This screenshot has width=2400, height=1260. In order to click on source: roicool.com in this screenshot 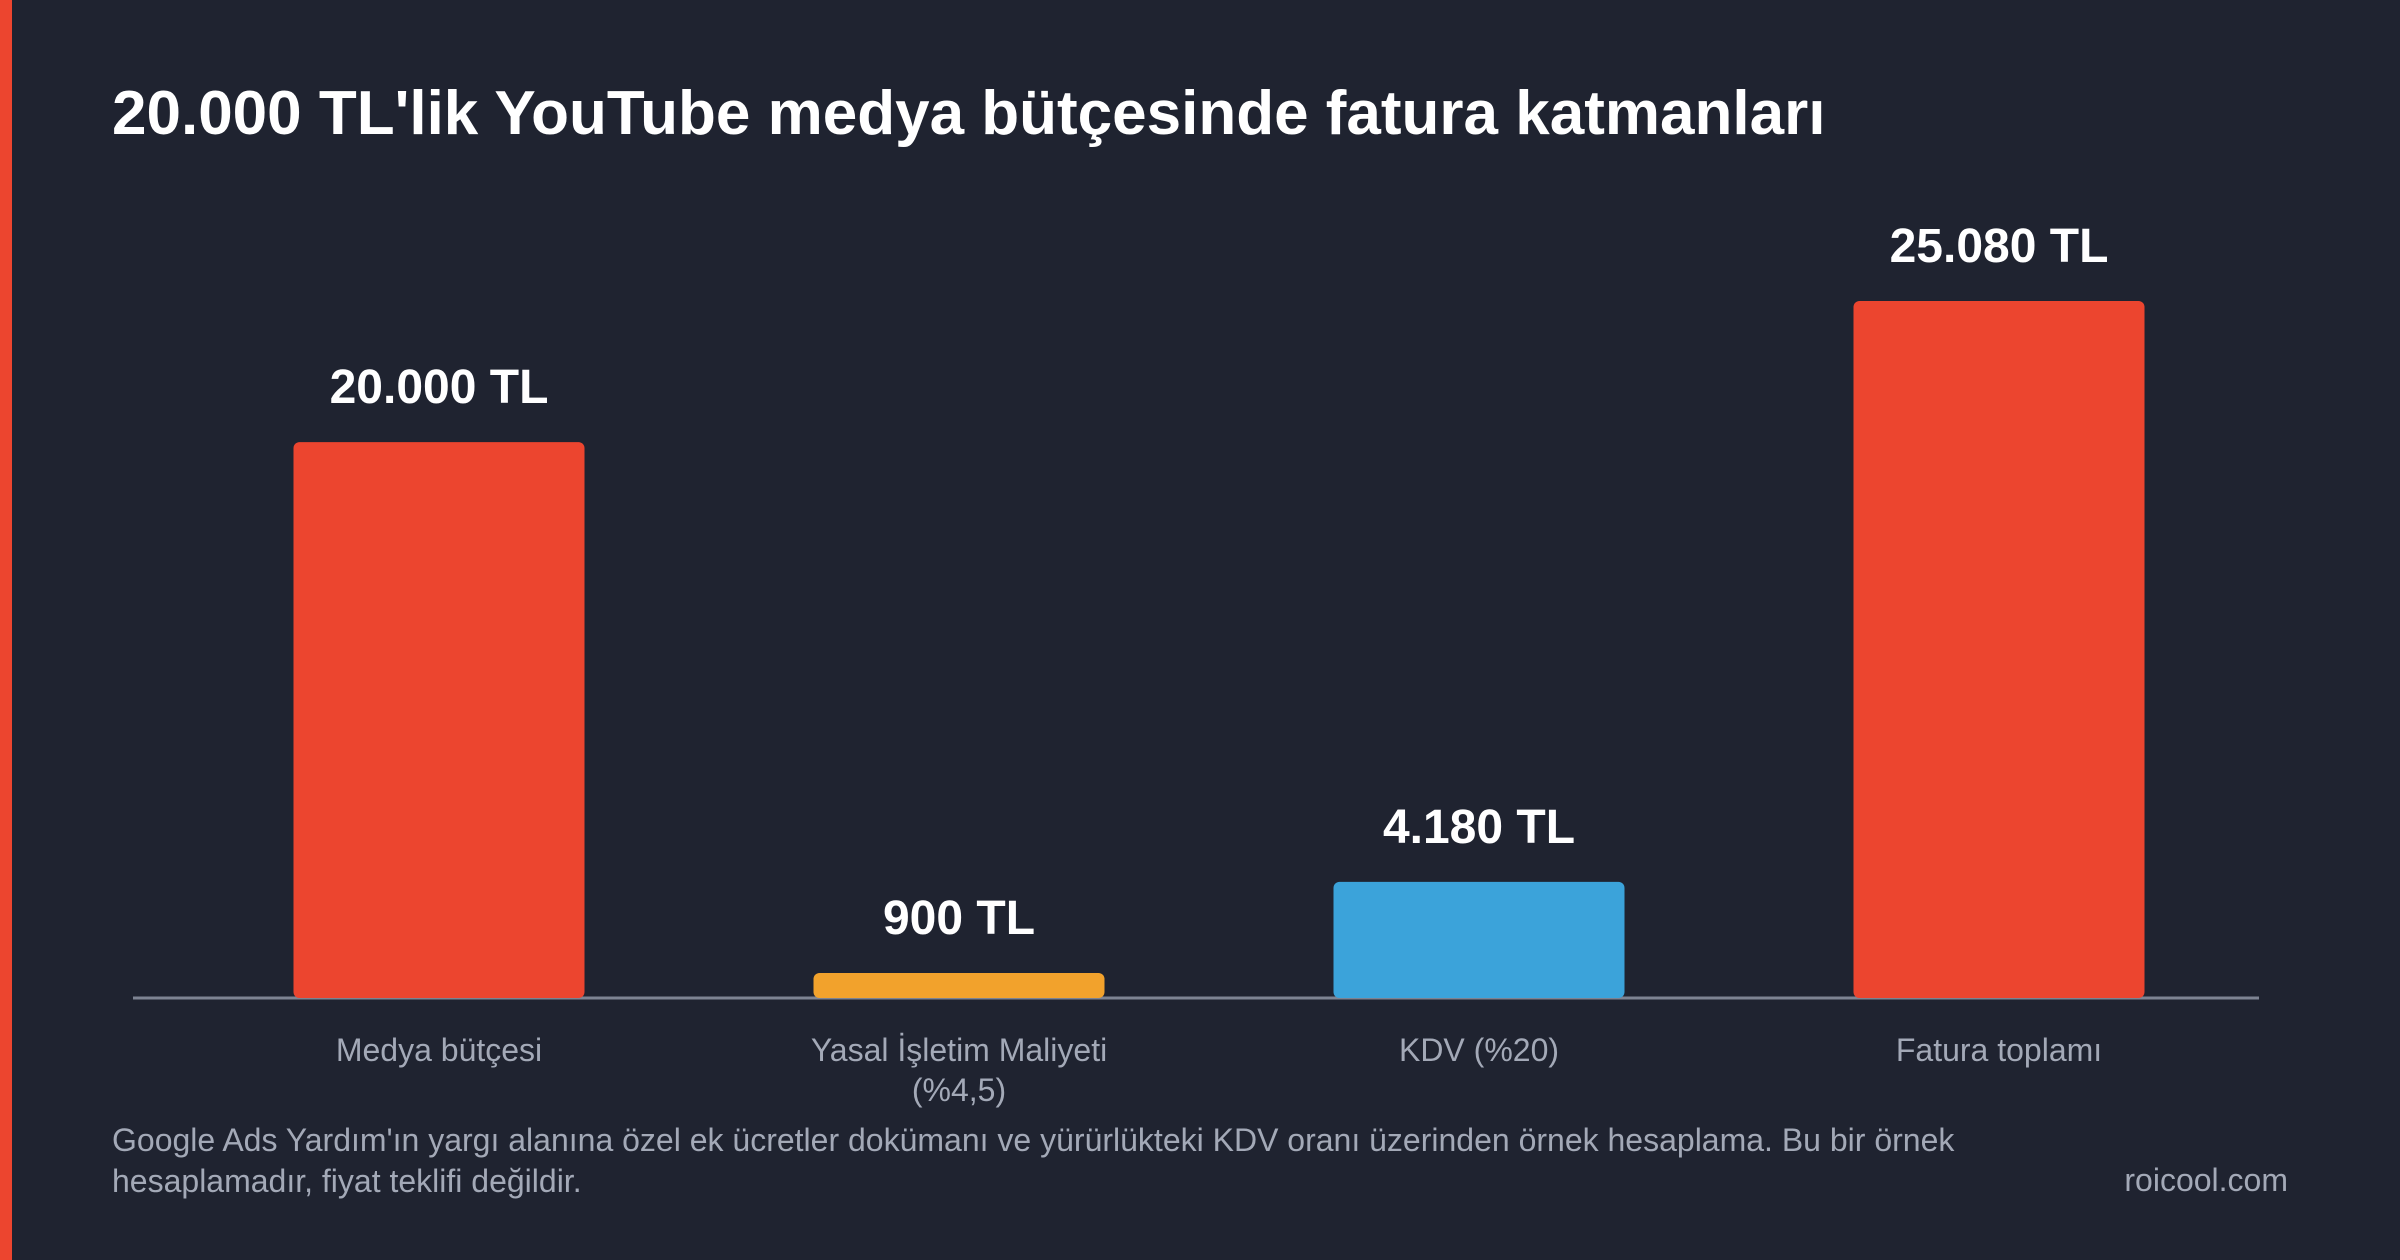, I will do `click(2206, 1180)`.